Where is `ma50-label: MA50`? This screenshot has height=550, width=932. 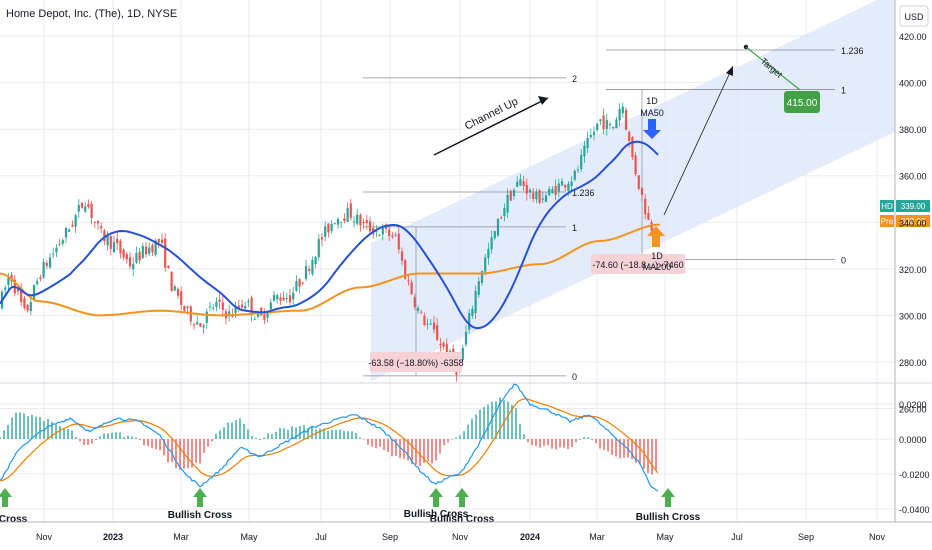
ma50-label: MA50 is located at coordinates (652, 113).